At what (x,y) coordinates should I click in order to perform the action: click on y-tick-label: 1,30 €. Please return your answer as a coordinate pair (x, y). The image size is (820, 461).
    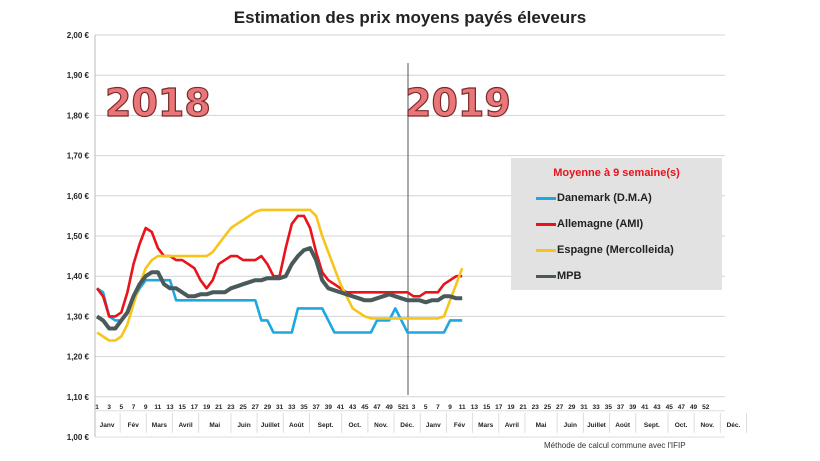
    Looking at the image, I should click on (78, 316).